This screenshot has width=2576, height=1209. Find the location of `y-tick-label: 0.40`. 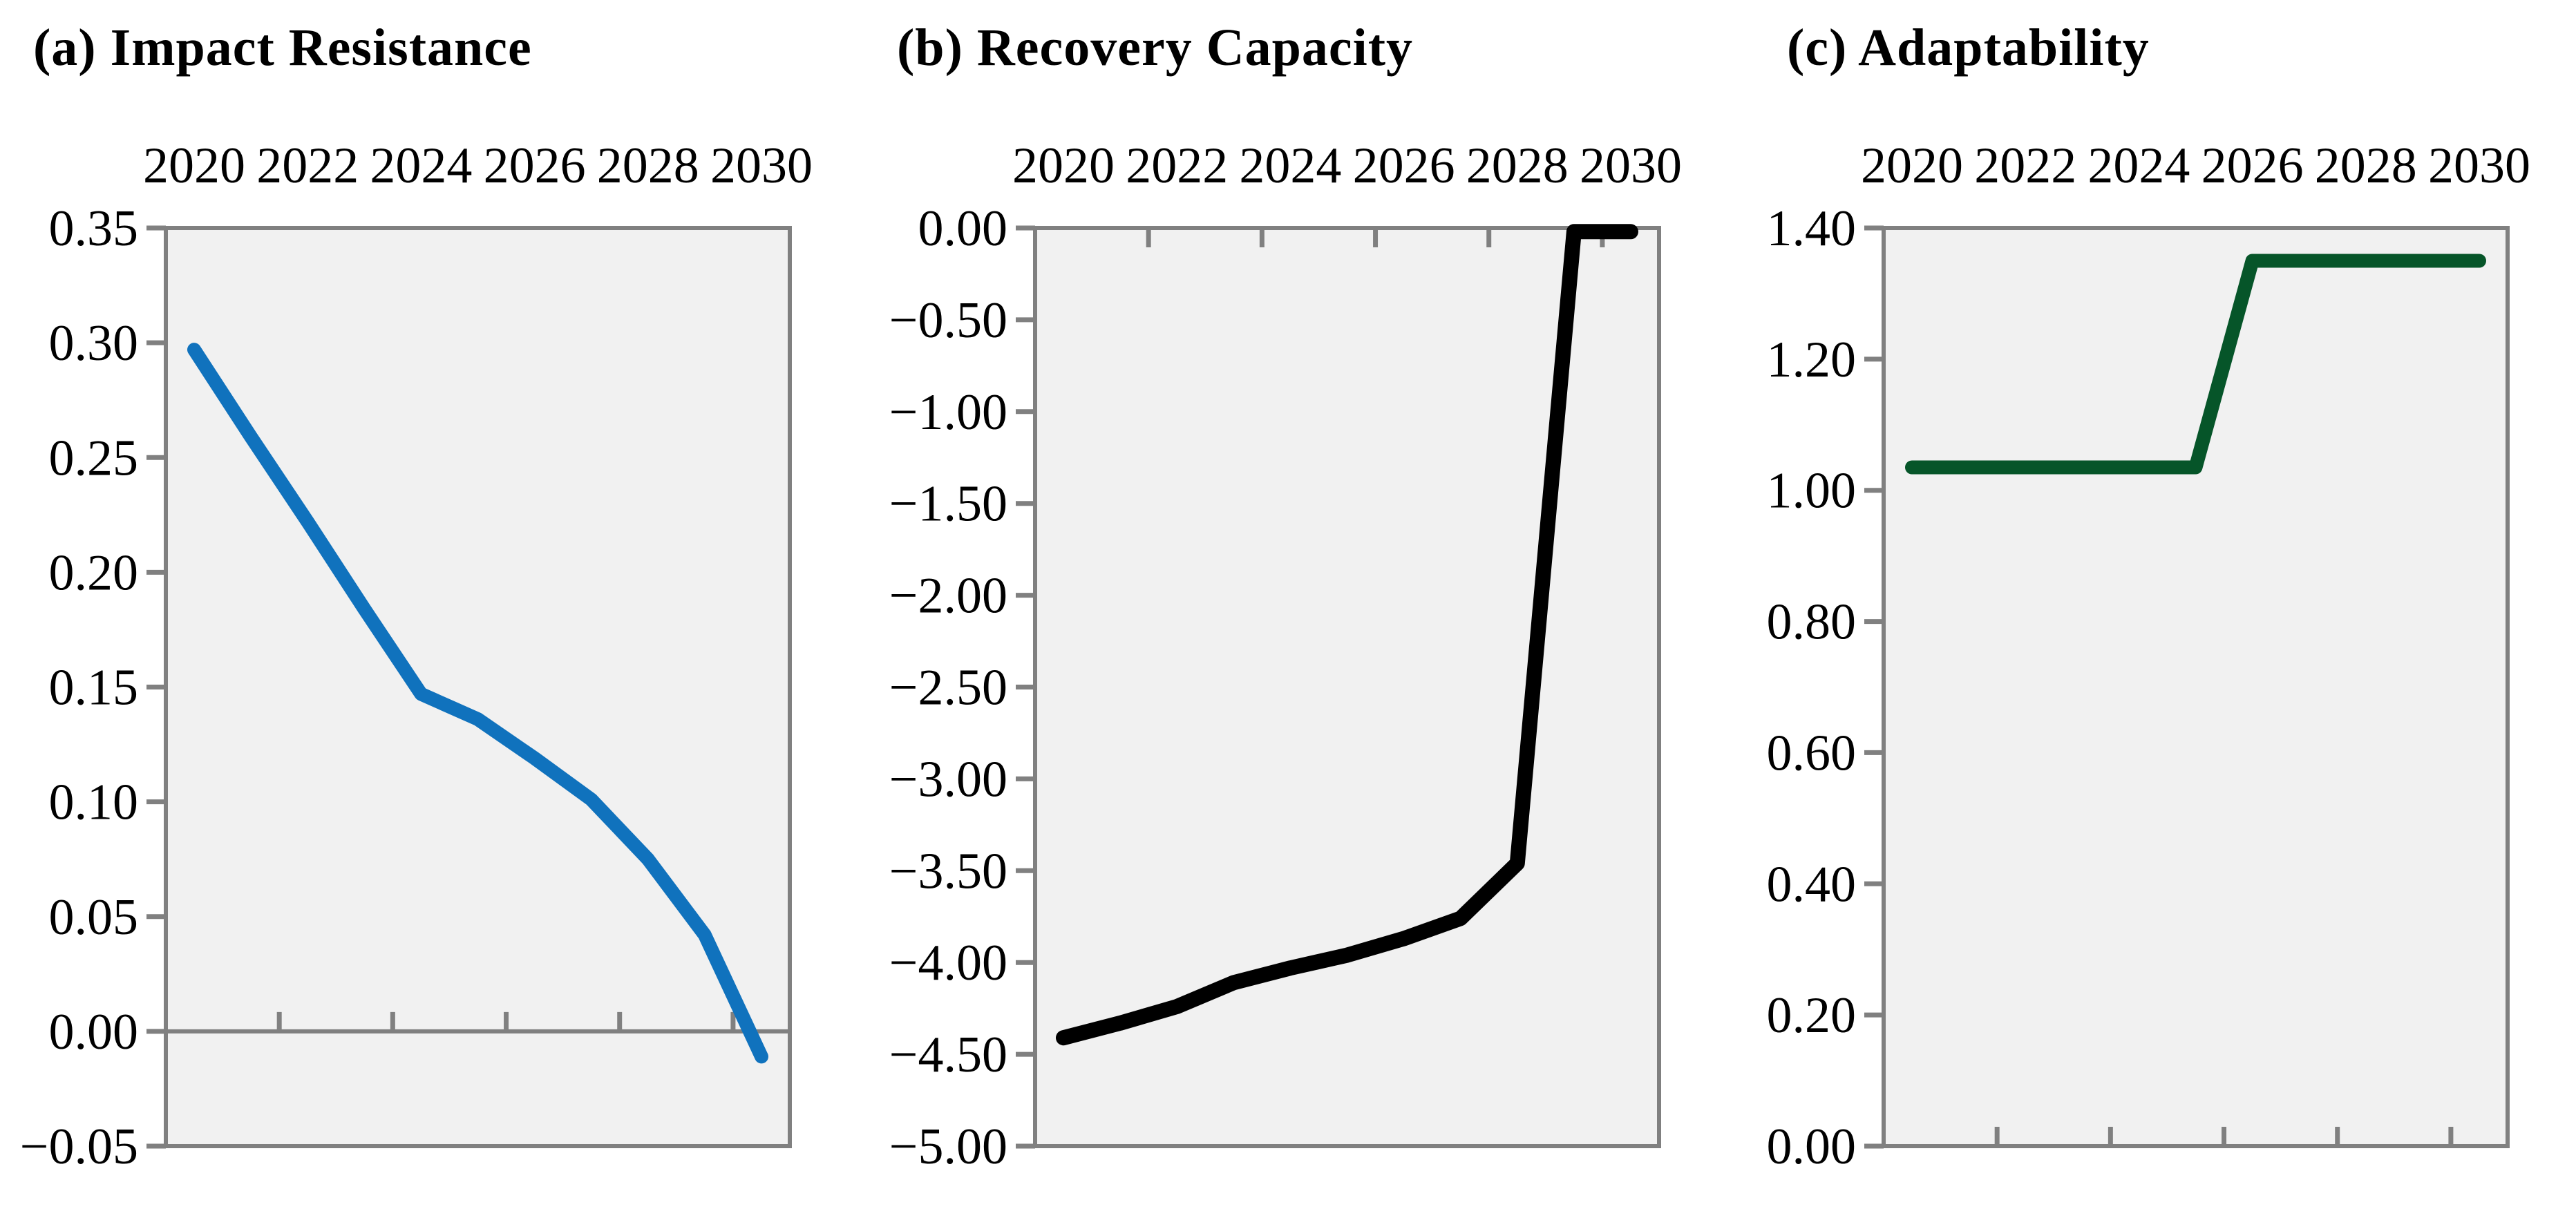

y-tick-label: 0.40 is located at coordinates (1812, 884).